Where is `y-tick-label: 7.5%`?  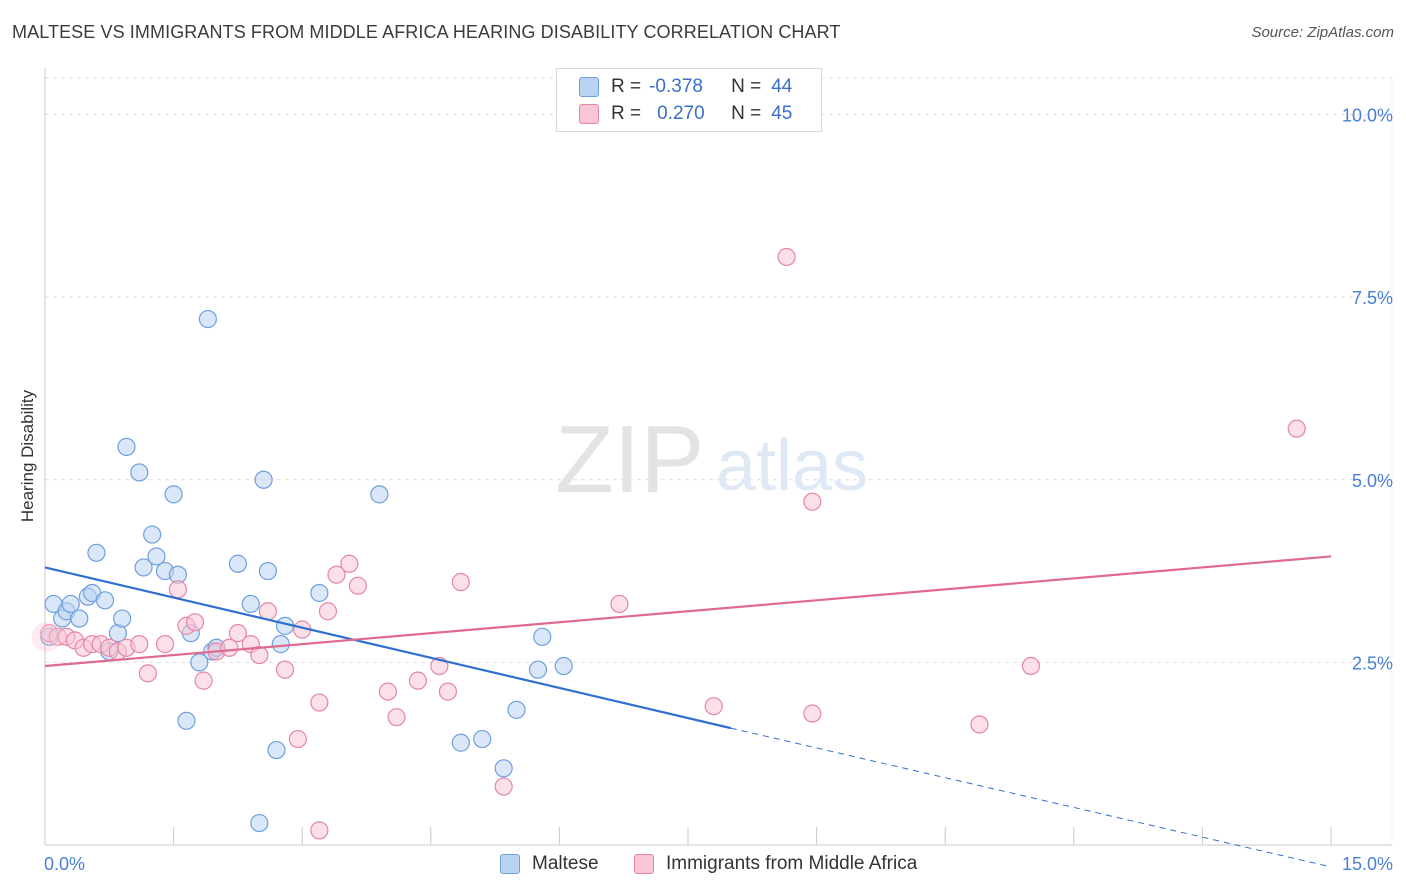
y-tick-label: 7.5% is located at coordinates (1372, 298).